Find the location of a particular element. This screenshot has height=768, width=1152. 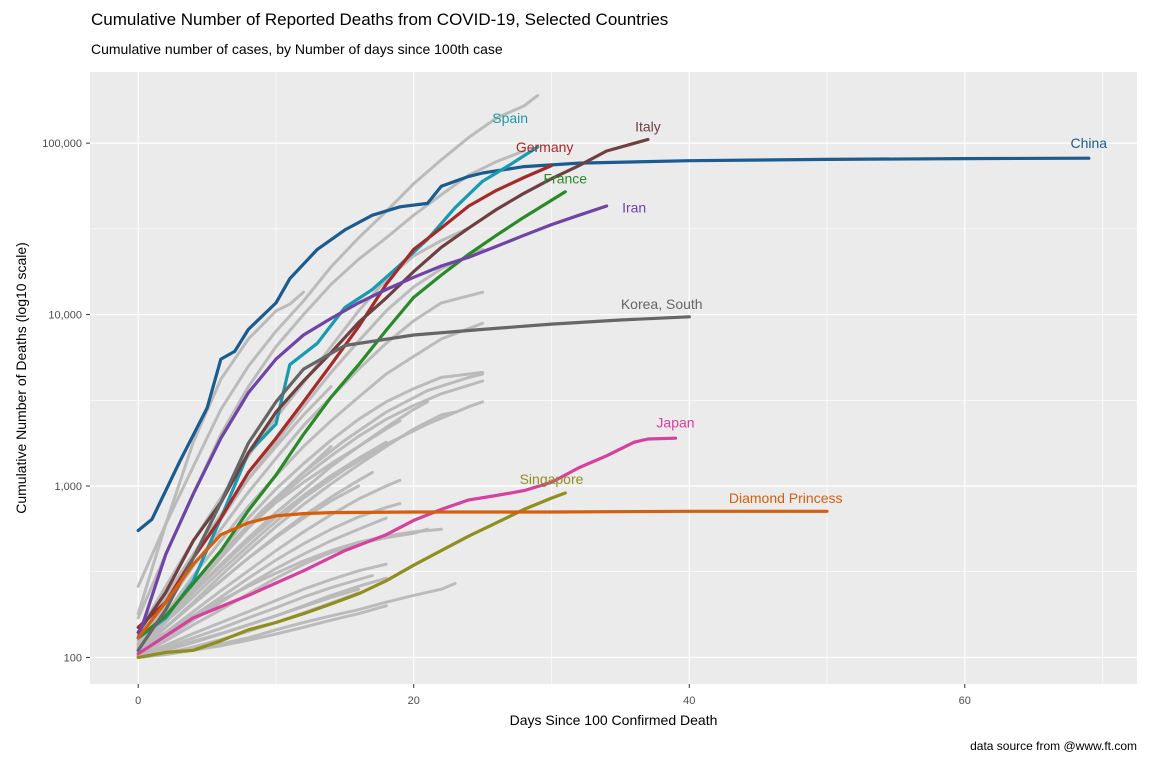

series-label-germany: Germany is located at coordinates (545, 147).